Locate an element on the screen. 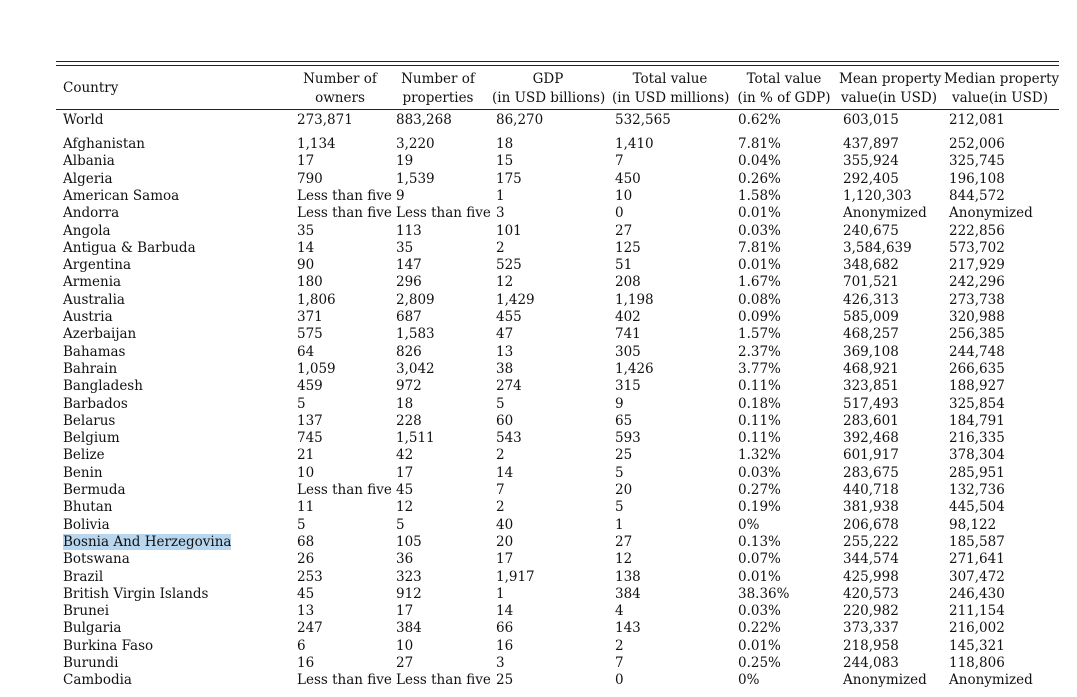 The height and width of the screenshot is (697, 1077). cell-total-pct: 0.22% is located at coordinates (759, 628).